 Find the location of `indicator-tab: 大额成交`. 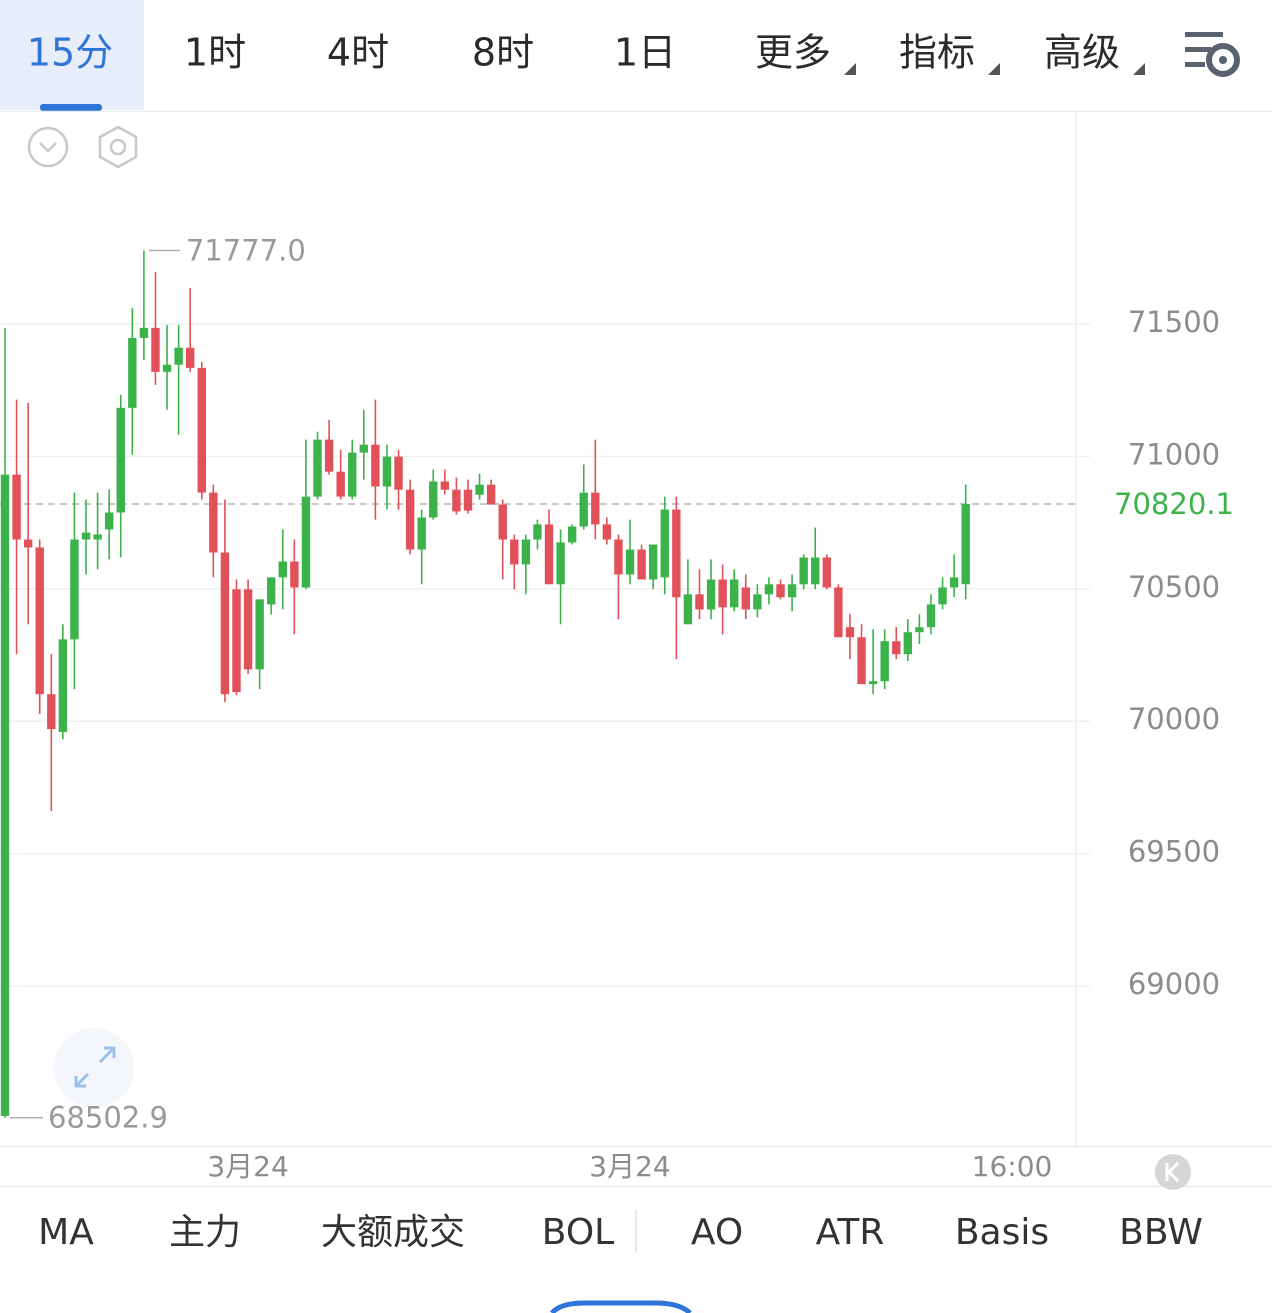

indicator-tab: 大额成交 is located at coordinates (393, 1232).